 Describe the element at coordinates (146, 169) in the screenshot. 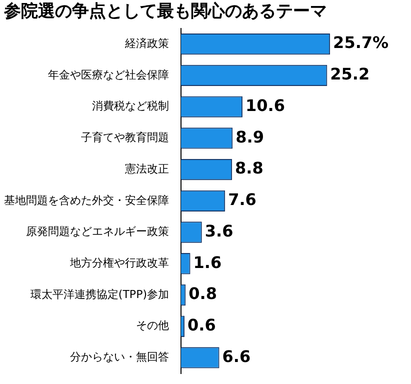

I see `y-tick-label: 憲法改正` at that location.